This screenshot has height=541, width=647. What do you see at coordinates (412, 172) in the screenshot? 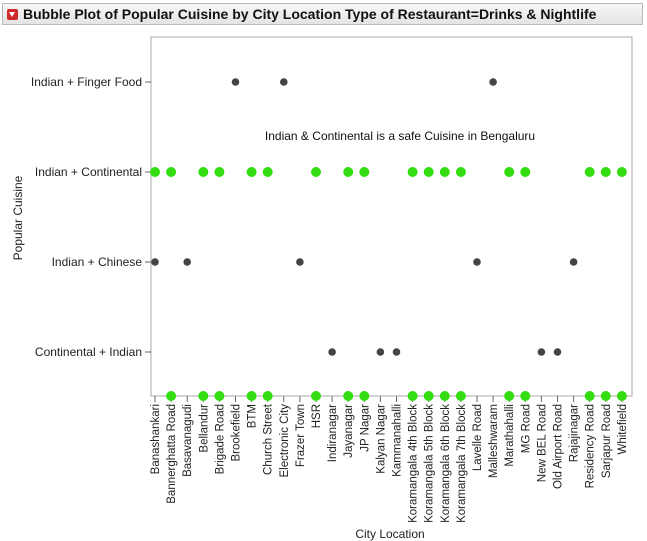
I see `point-koramangala-4th-block-indian-continental` at bounding box center [412, 172].